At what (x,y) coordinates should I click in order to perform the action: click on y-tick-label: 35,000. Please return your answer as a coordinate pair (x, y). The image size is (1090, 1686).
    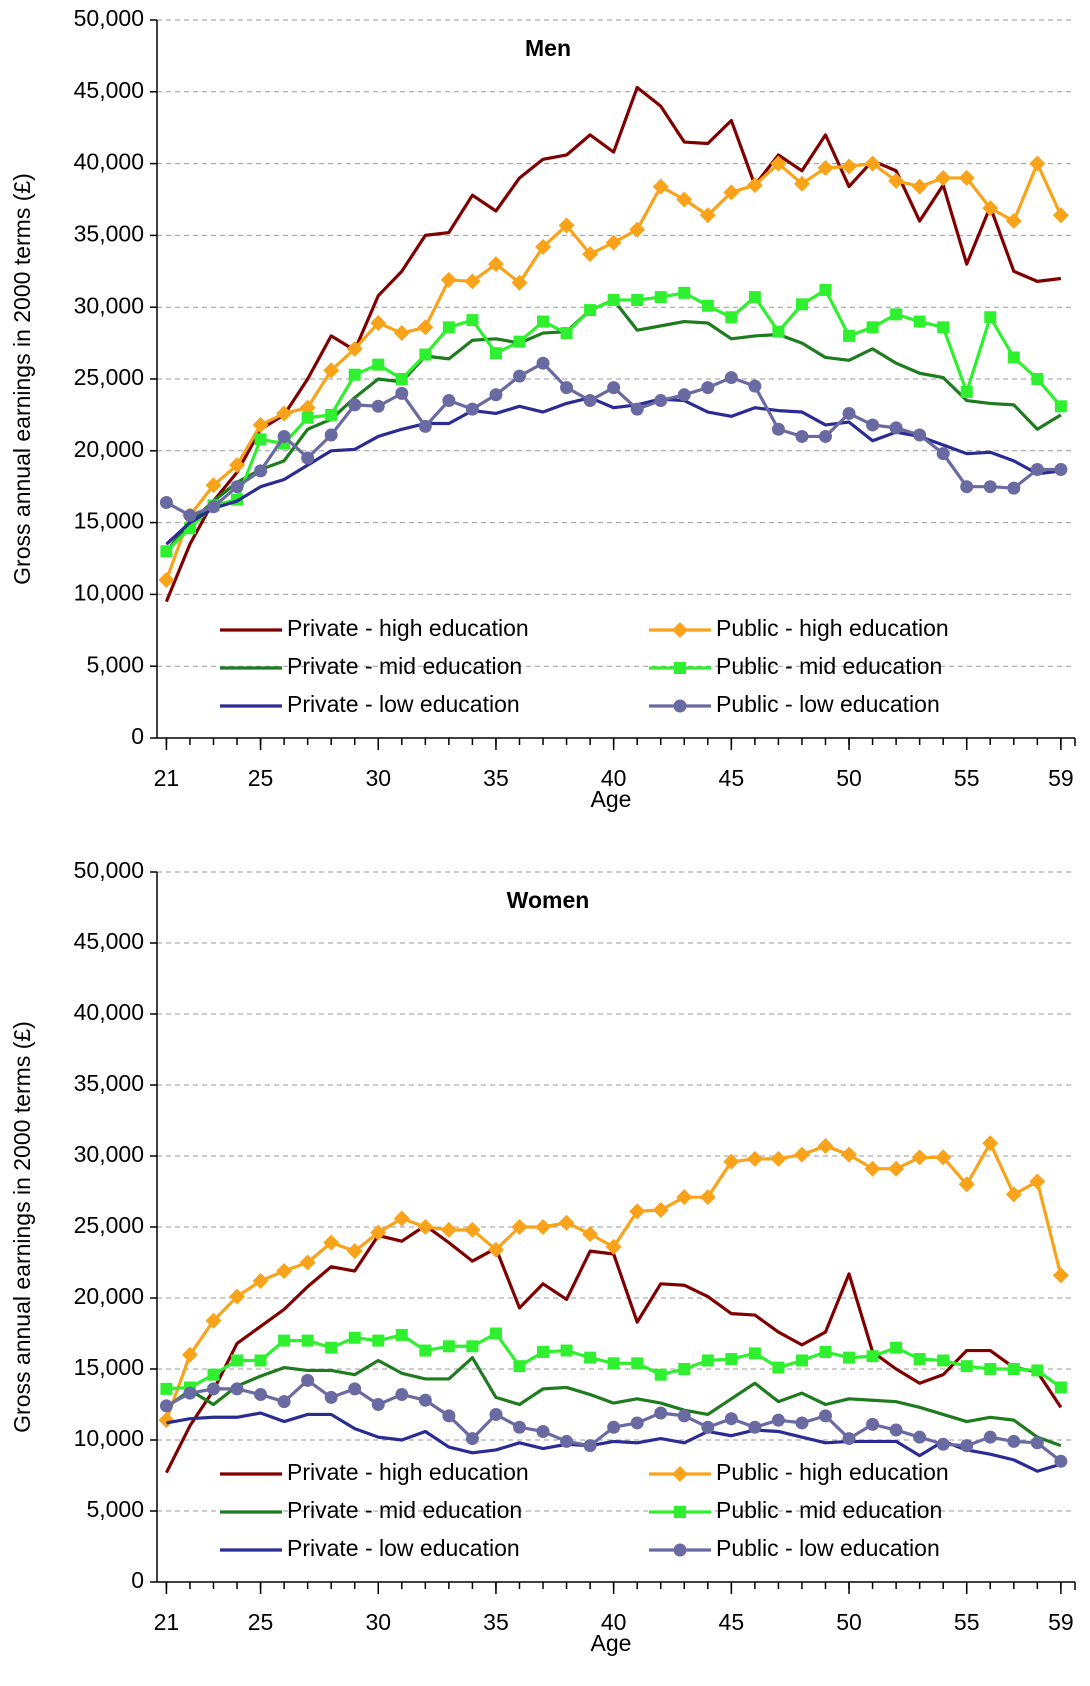
    Looking at the image, I should click on (109, 233).